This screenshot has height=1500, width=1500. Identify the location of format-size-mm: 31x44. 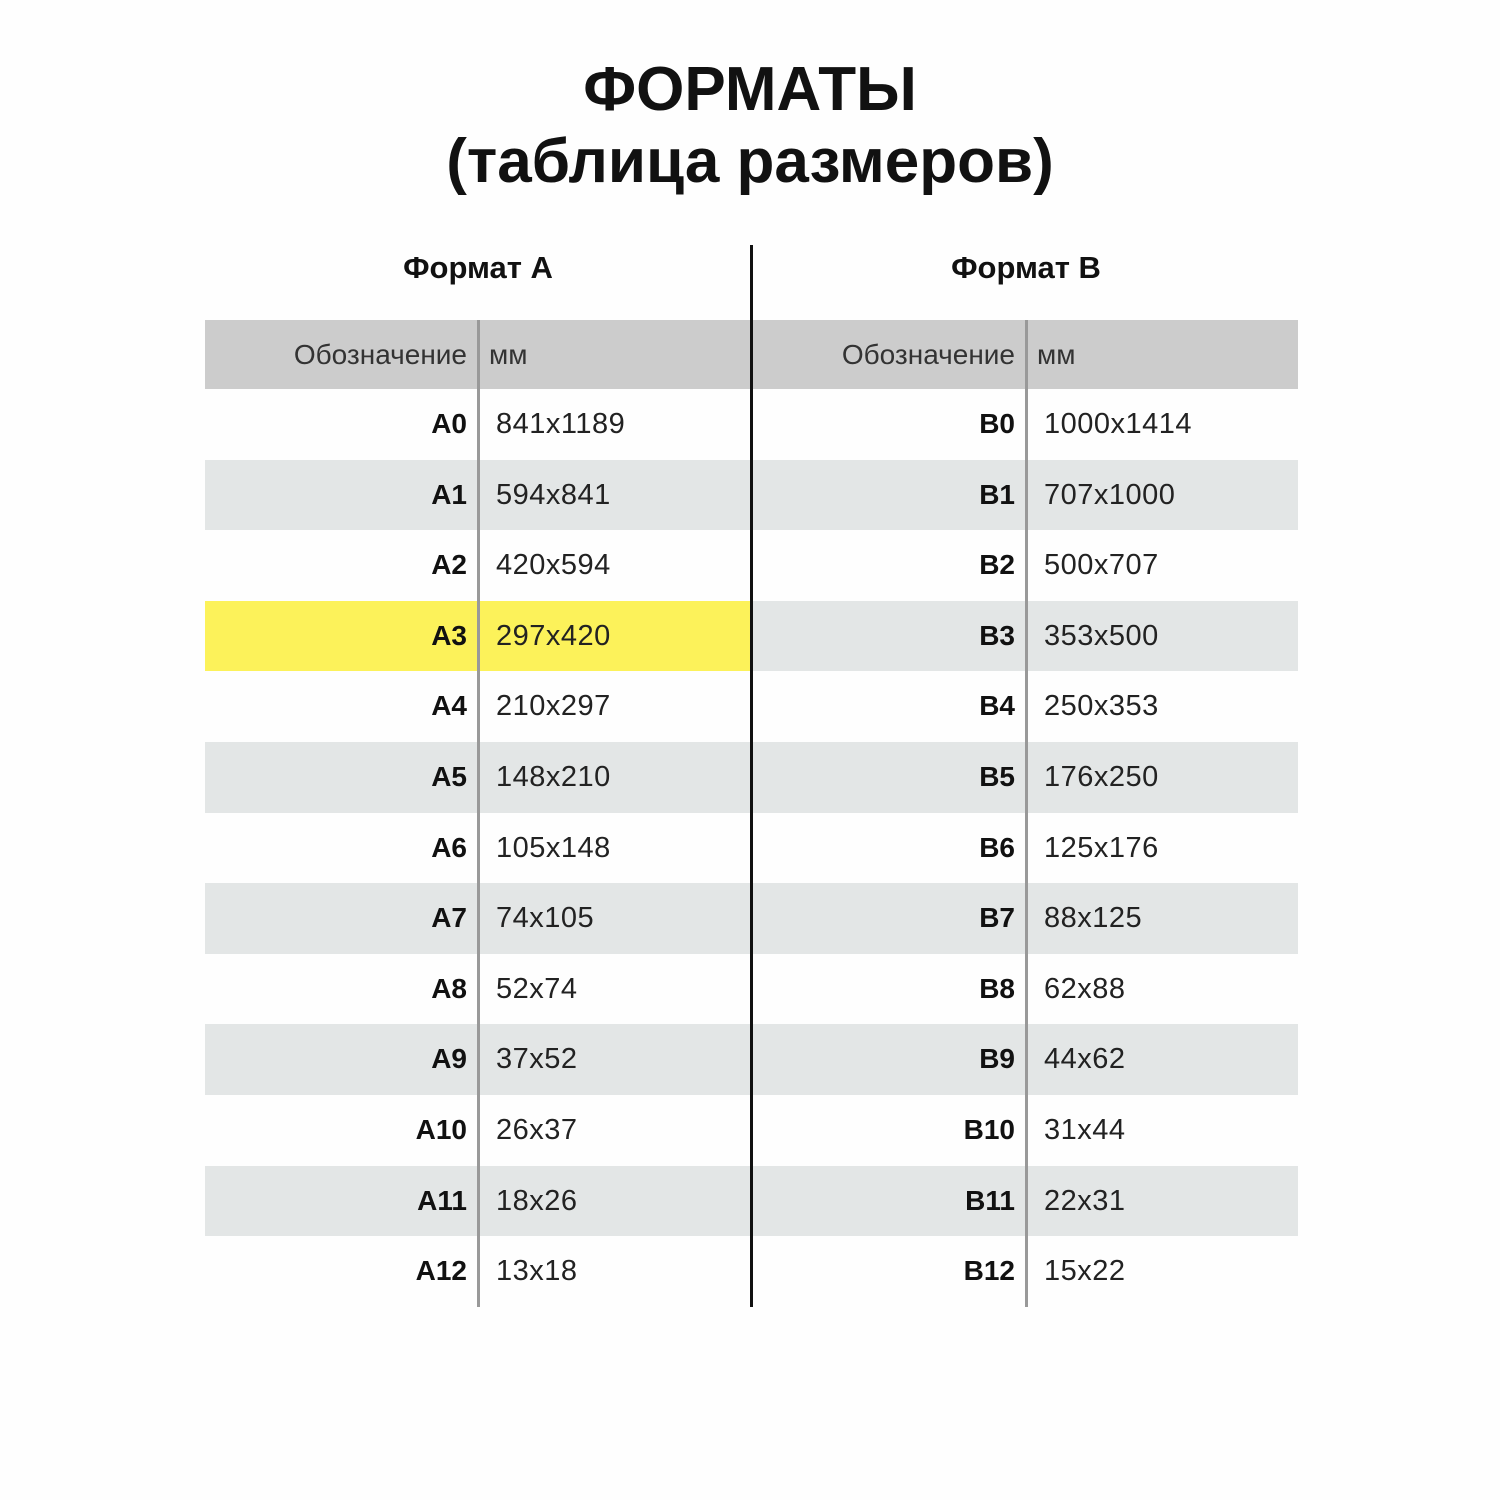
(1085, 1129).